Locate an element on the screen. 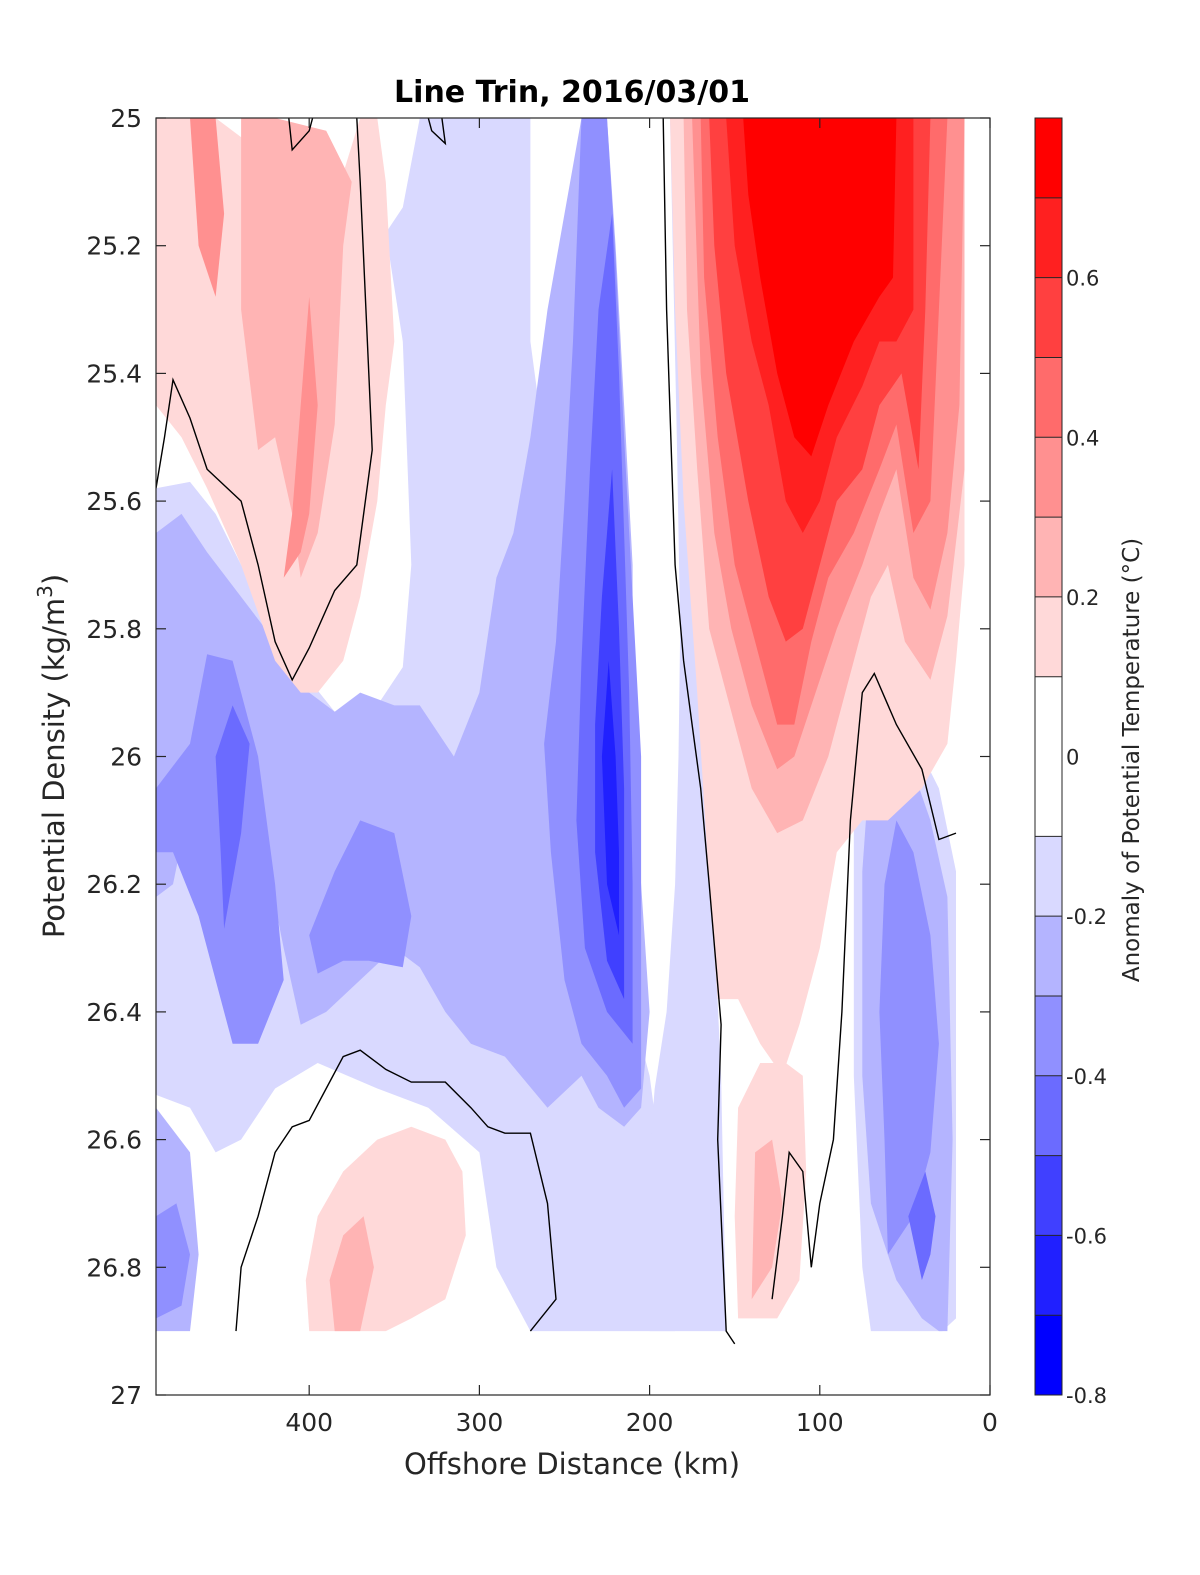  colorbar-ticks: 0.6 0.4 0.2 0 -0.2 -0.4 -0.6 -0.8 is located at coordinates (1071, 802).